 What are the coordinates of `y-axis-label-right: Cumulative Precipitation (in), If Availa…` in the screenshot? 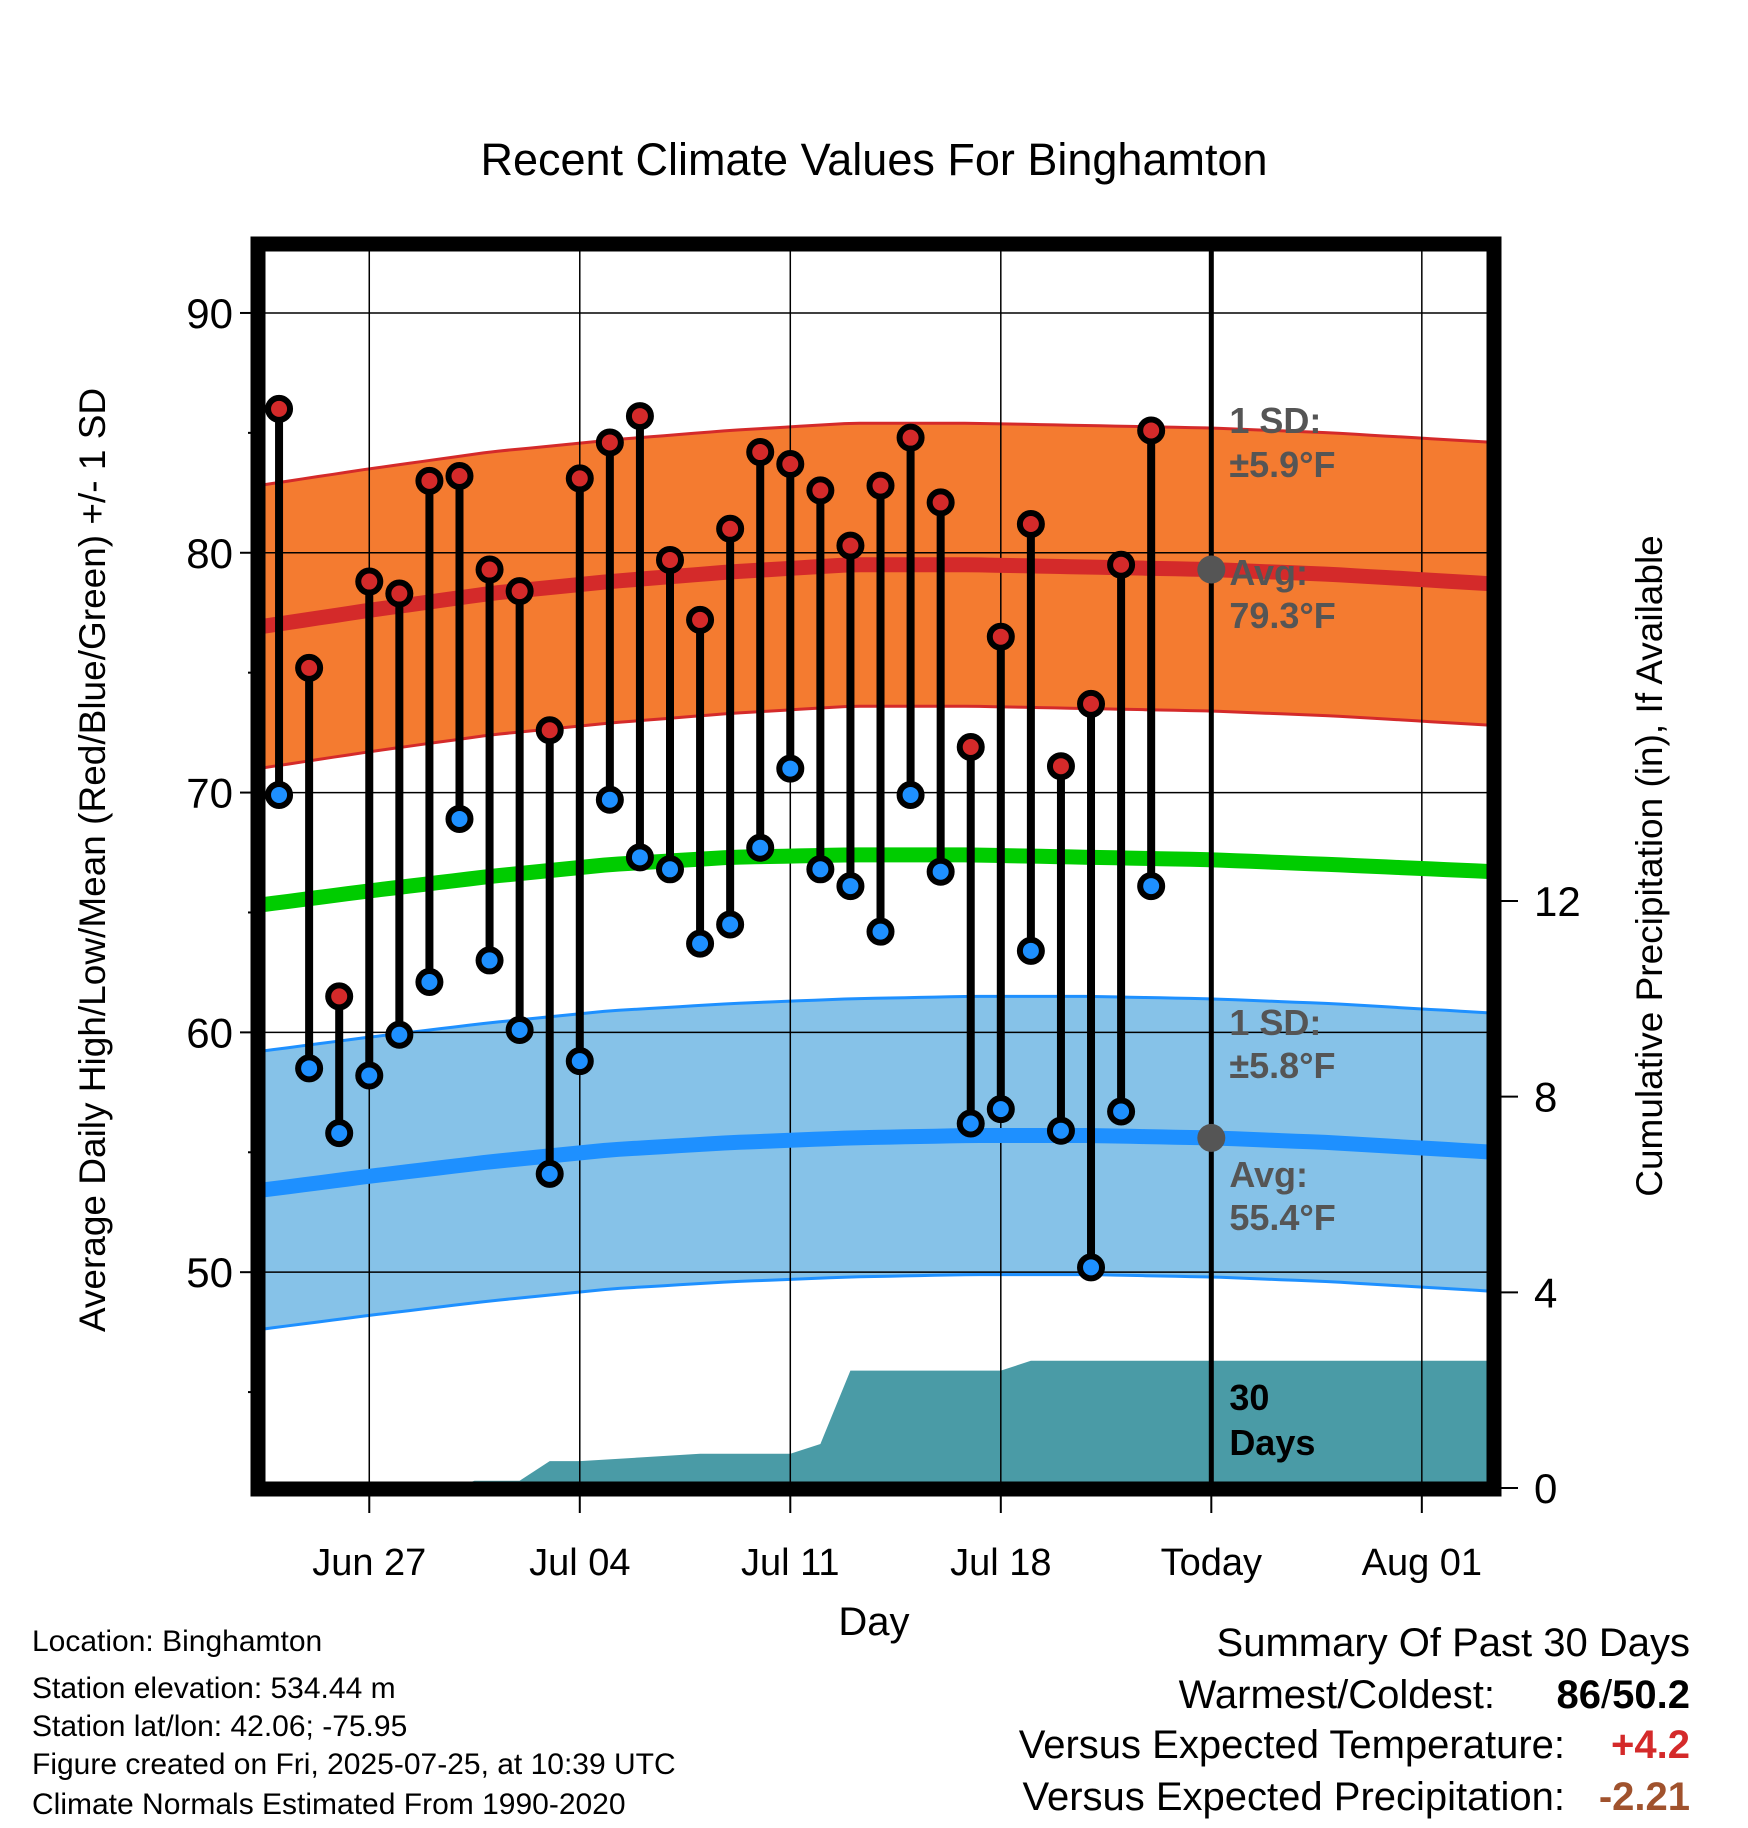 It's located at (1649, 866).